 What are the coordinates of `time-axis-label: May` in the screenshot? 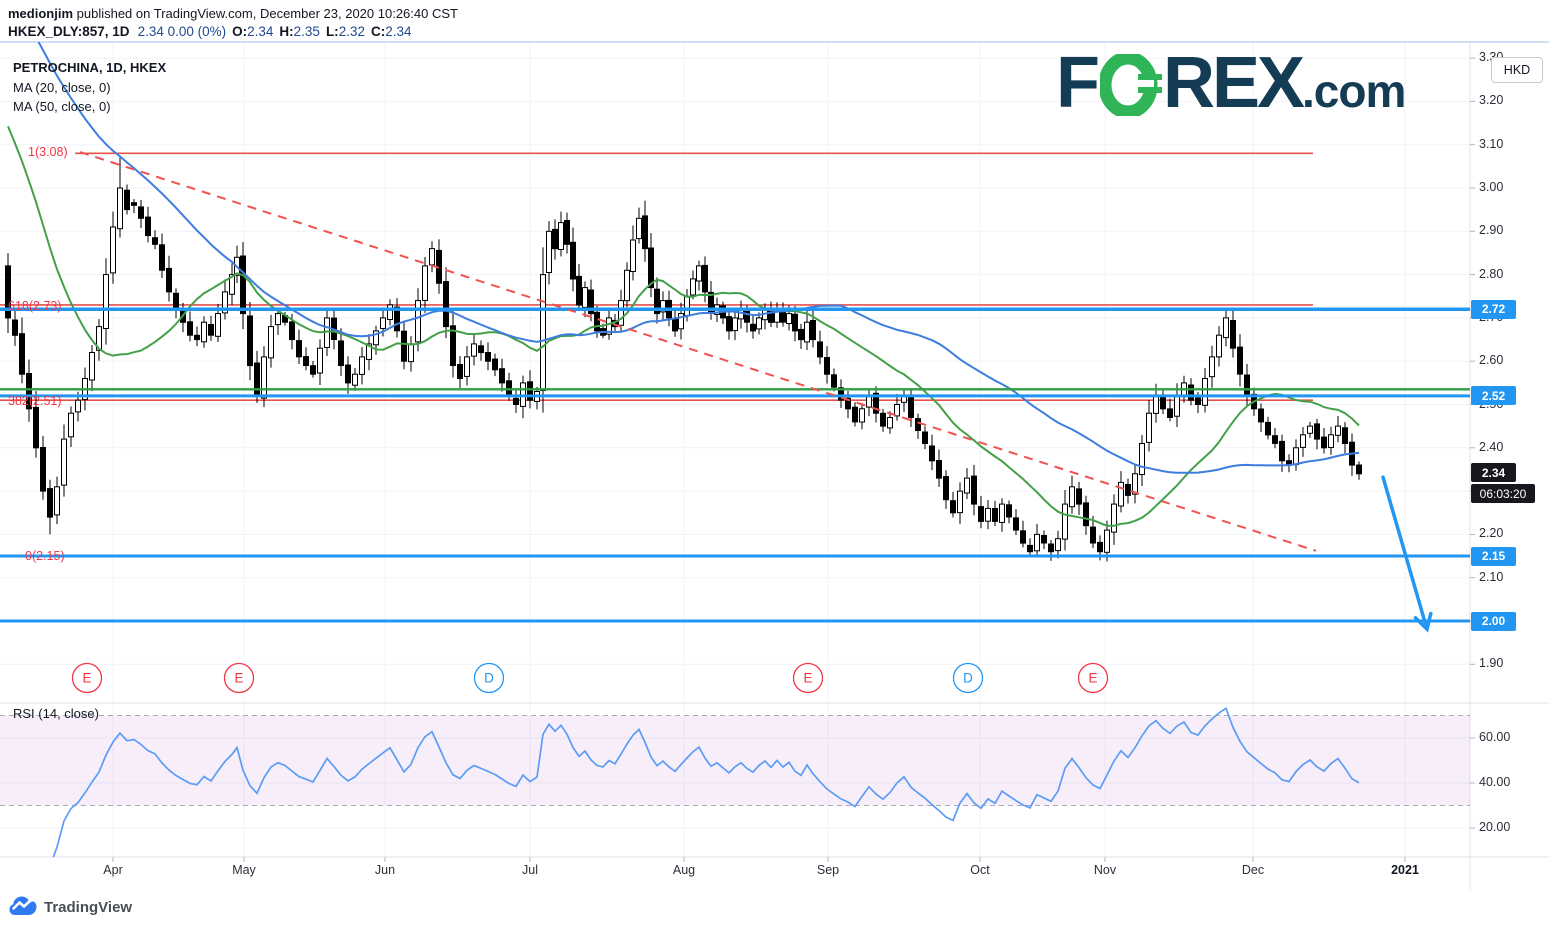 It's located at (244, 870).